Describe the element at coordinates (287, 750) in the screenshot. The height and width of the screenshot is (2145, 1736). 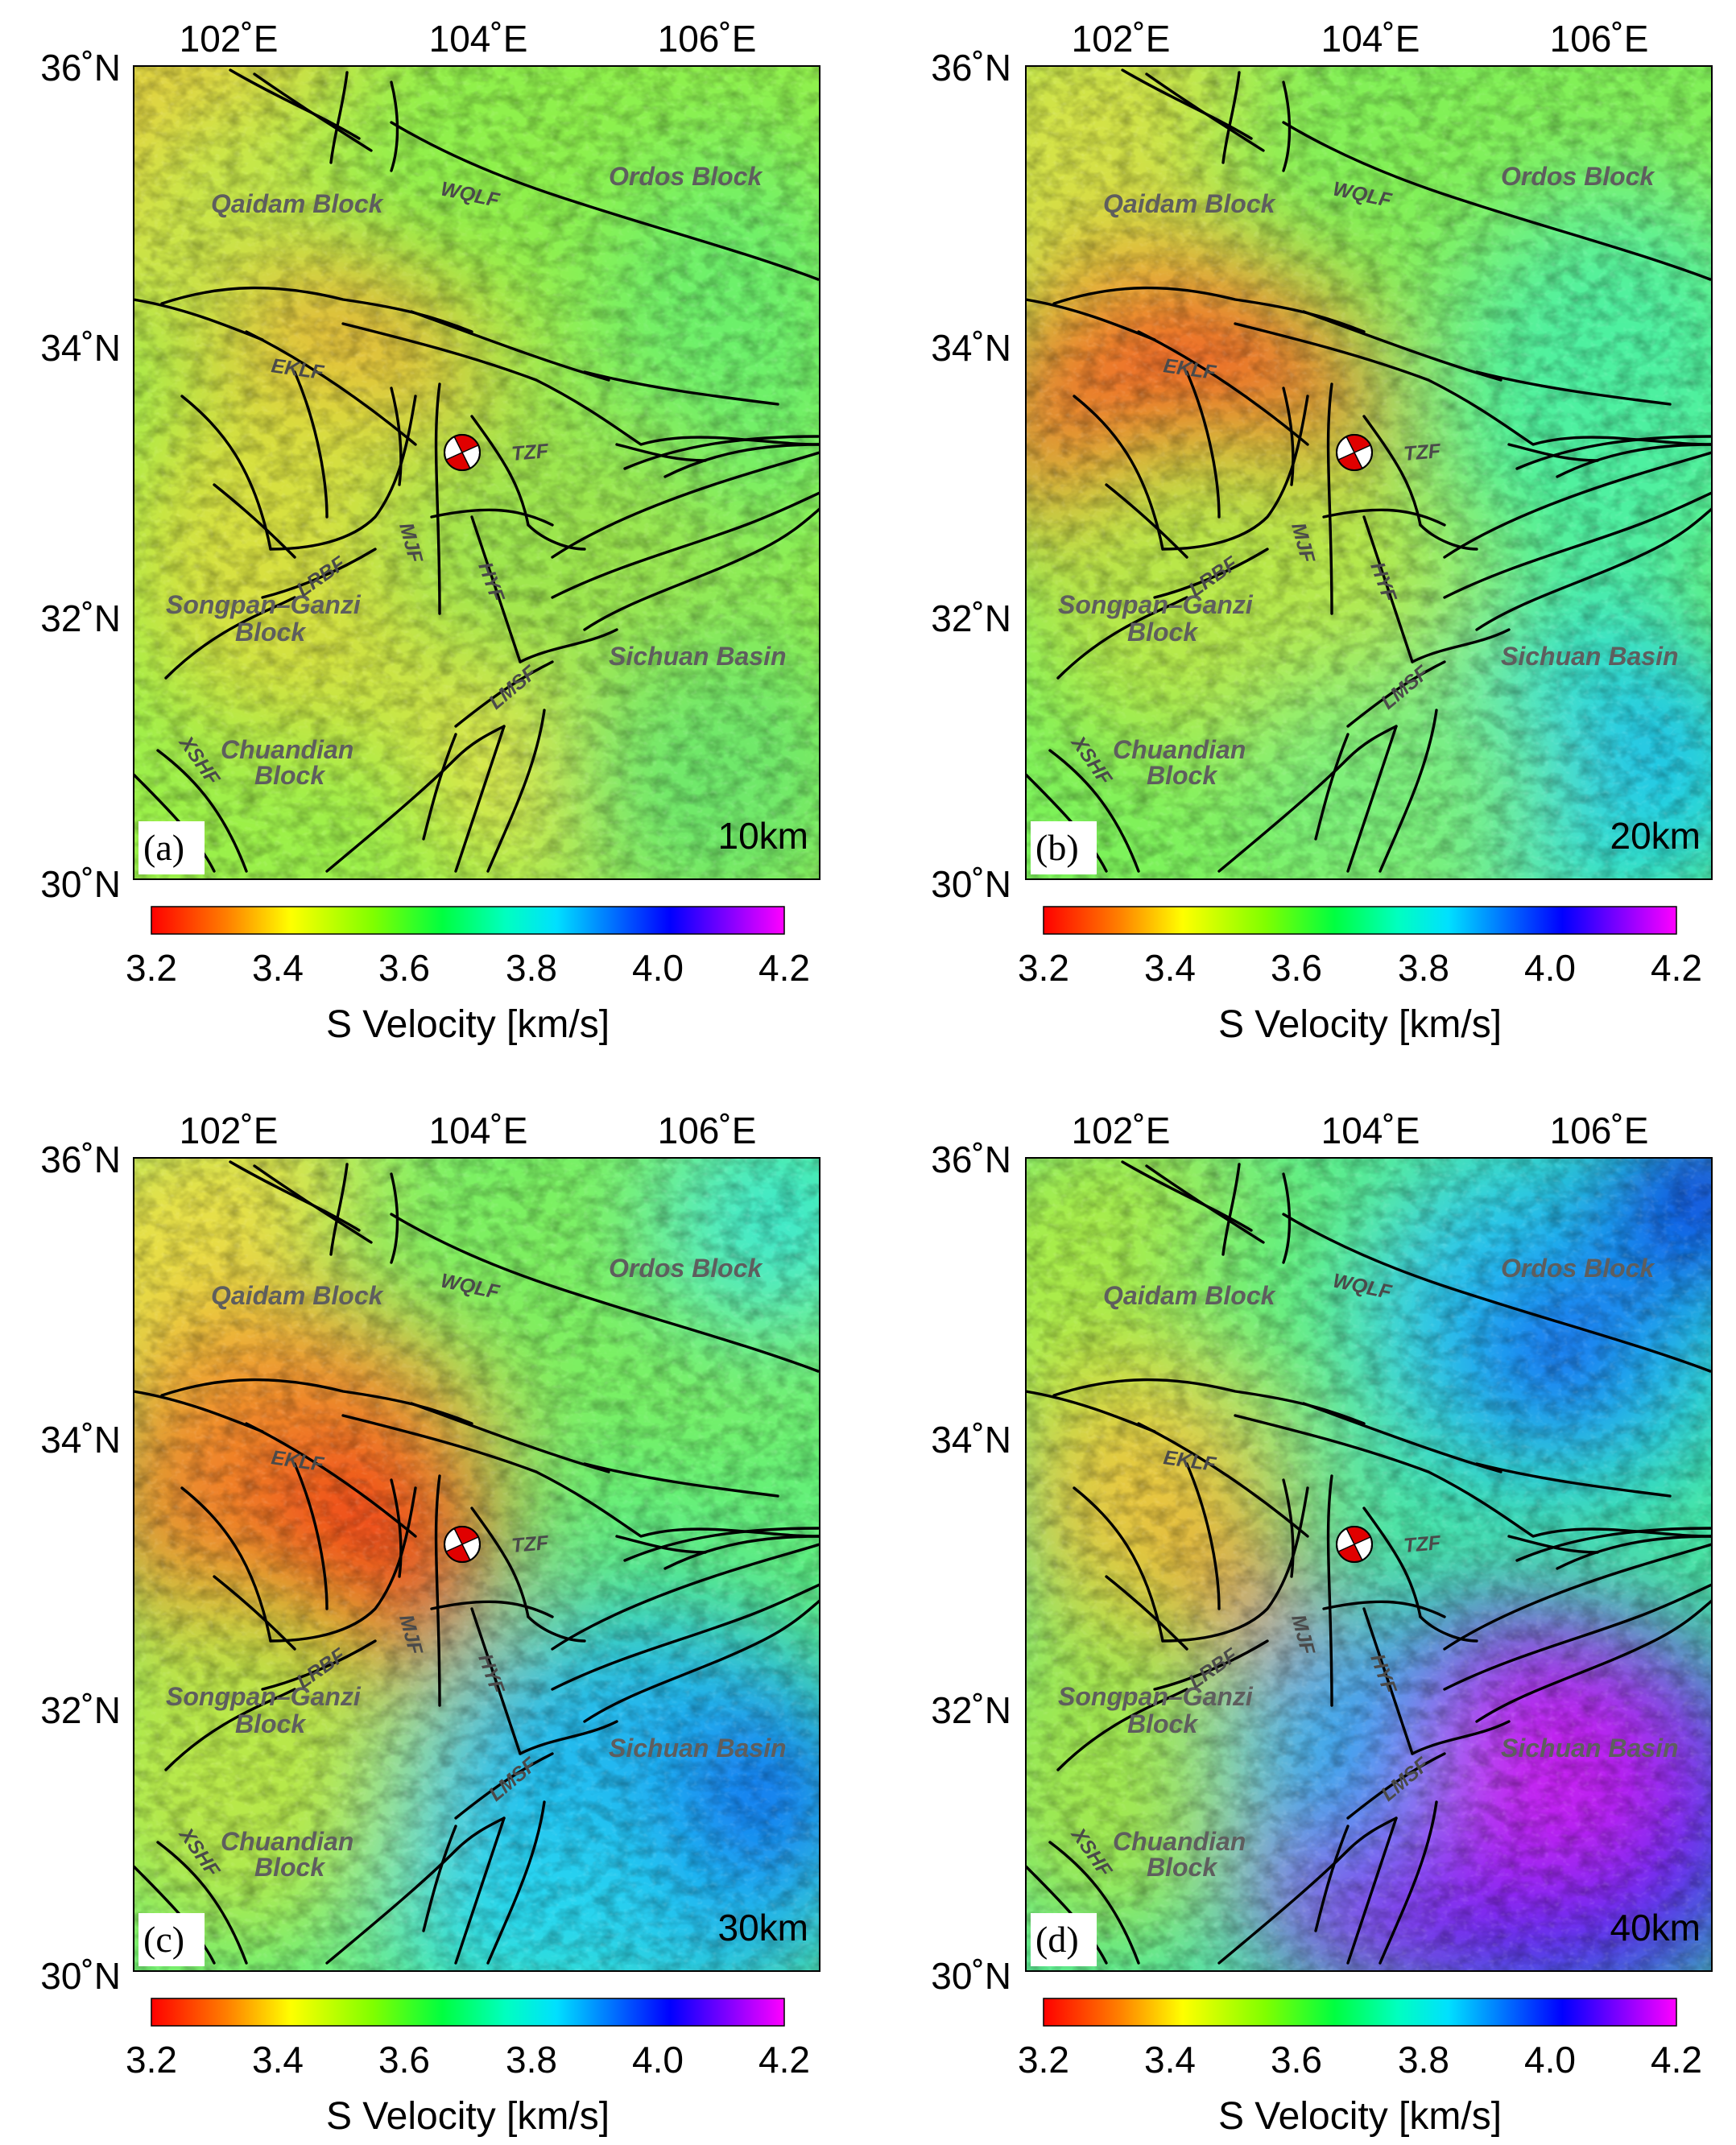
I see `region-chuandian1-a: Chuandian` at that location.